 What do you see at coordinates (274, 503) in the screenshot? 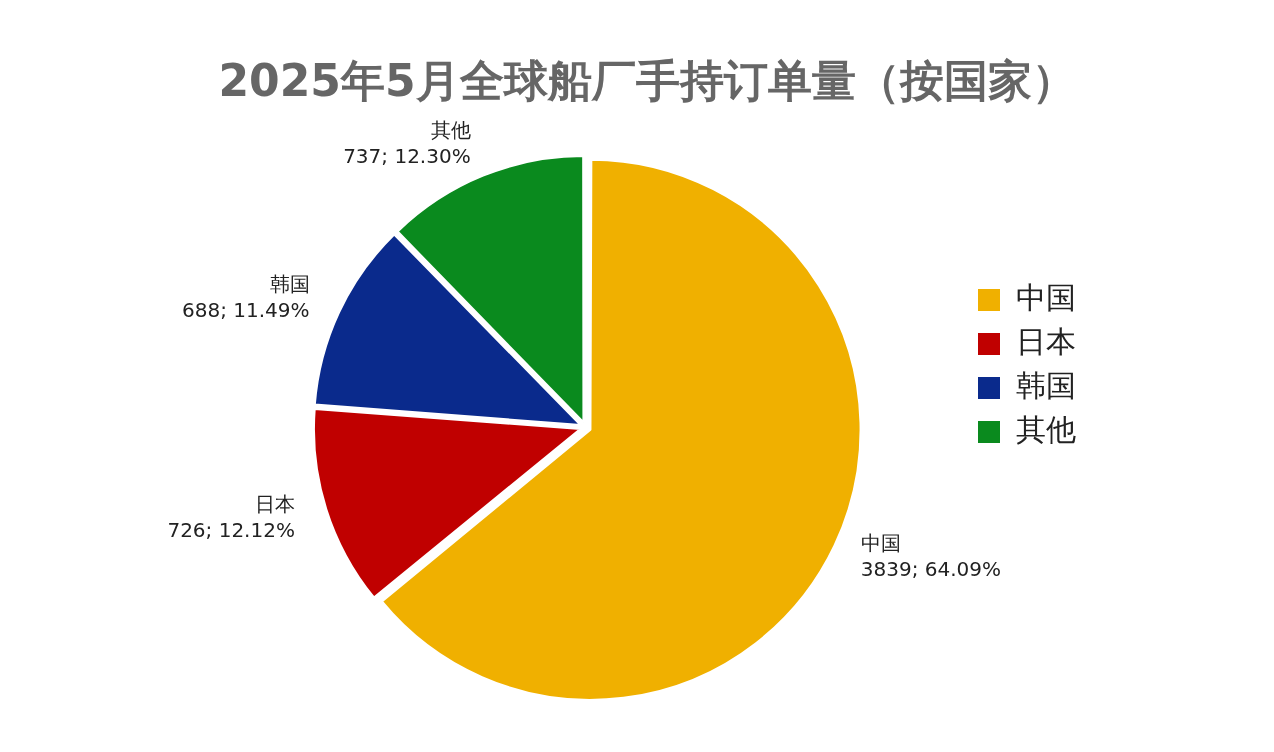
I see `slice-label: 日本` at bounding box center [274, 503].